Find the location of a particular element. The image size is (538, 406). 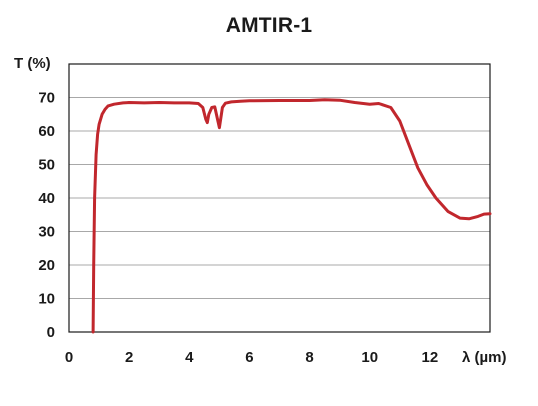

y-tick-label: 0 is located at coordinates (51, 332).